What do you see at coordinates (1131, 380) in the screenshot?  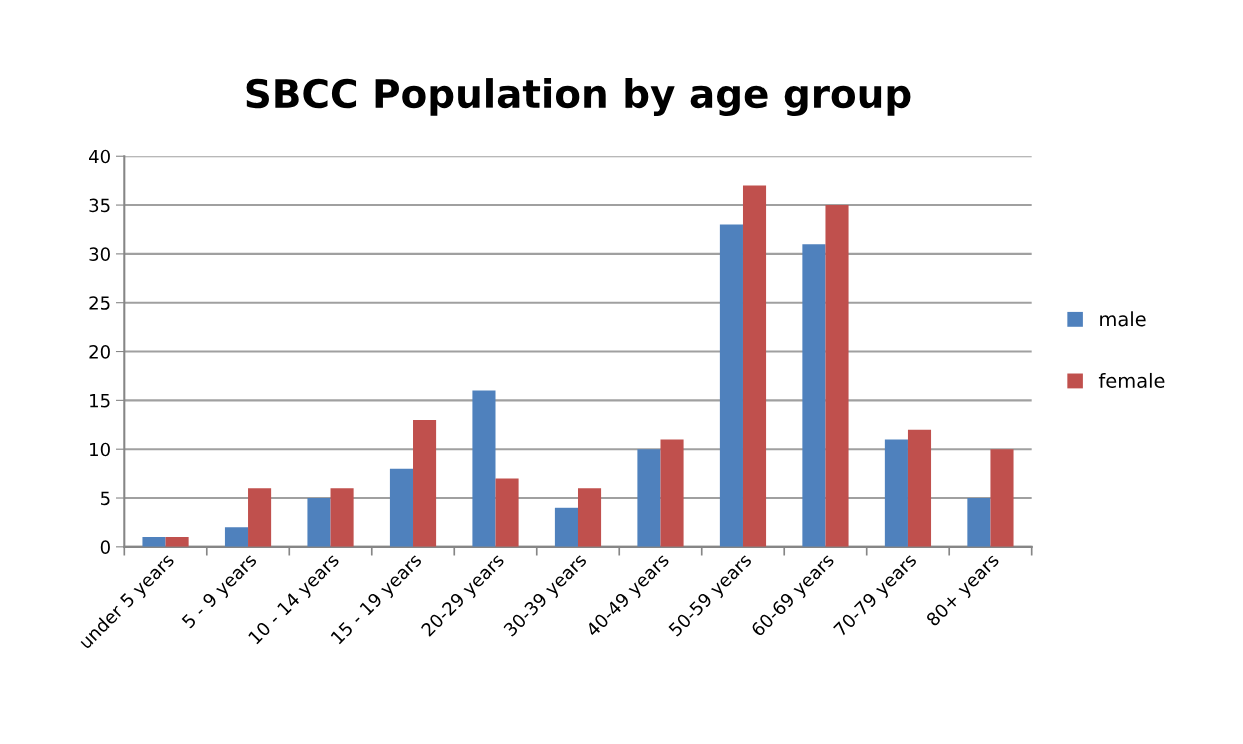 I see `legend-label: female` at bounding box center [1131, 380].